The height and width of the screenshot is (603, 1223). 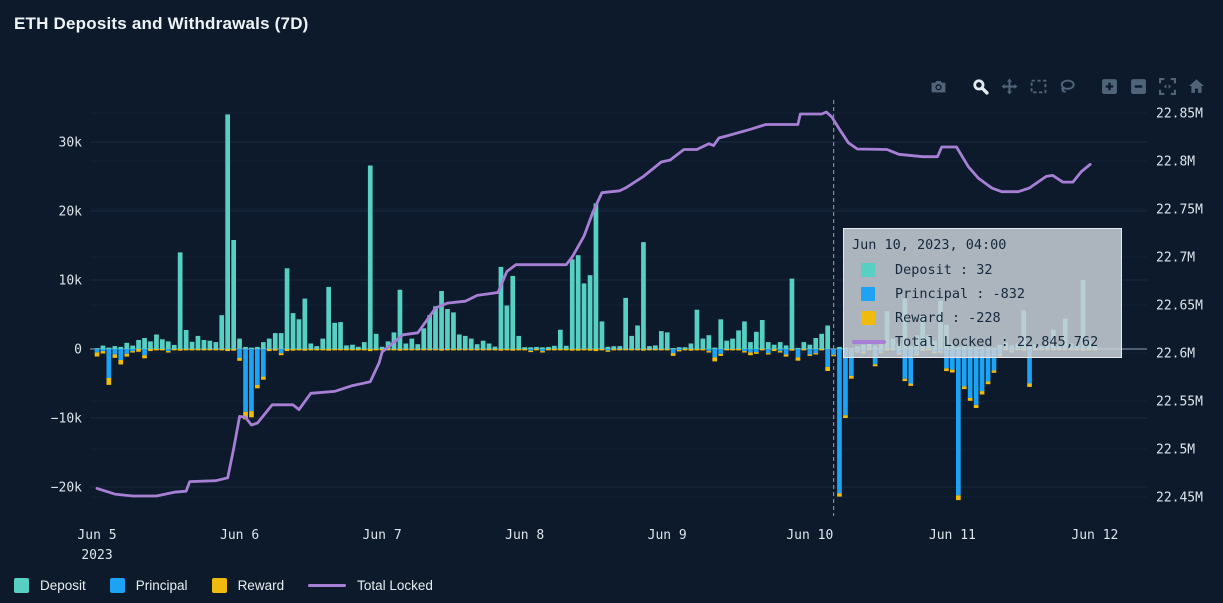 I want to click on reset-axes-button, so click(x=1196, y=86).